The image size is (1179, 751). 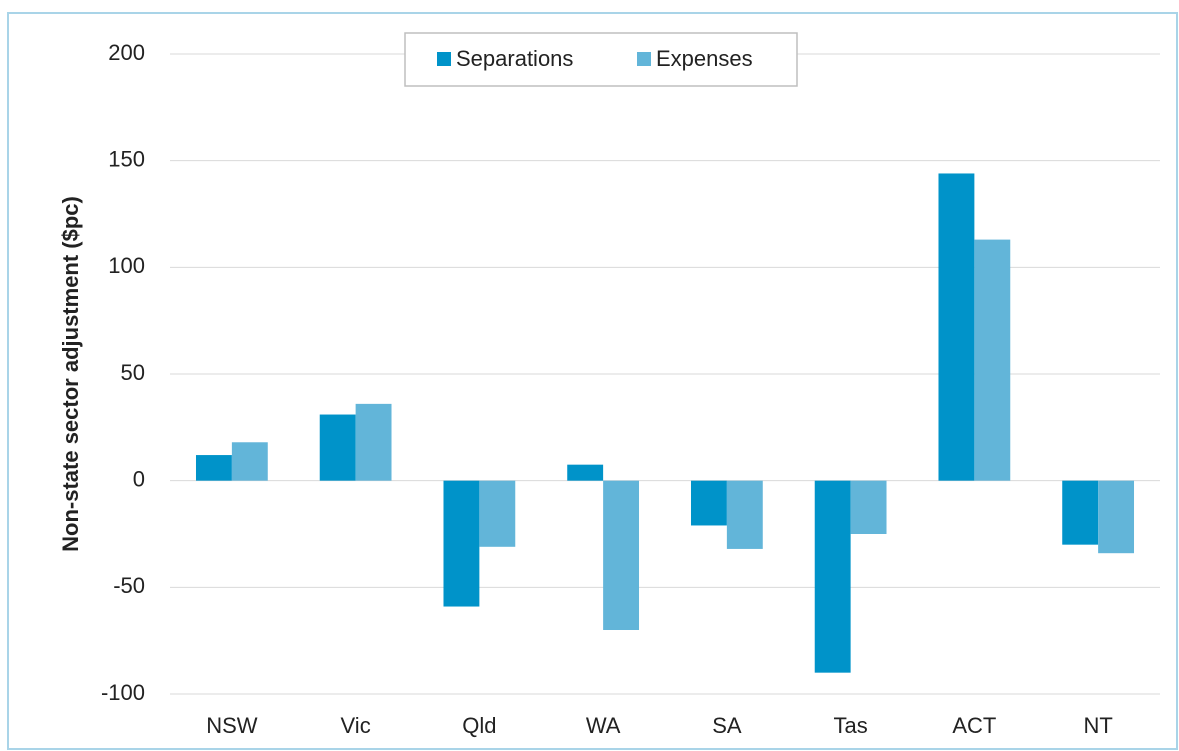 What do you see at coordinates (70, 374) in the screenshot?
I see `y-axis-label: Non-state sector adjustment ($pc)` at bounding box center [70, 374].